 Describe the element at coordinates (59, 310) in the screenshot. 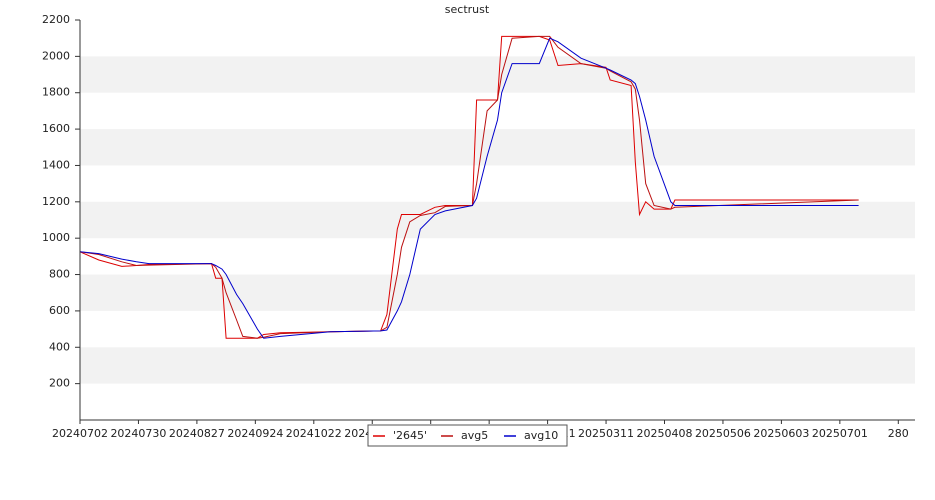

I see `y-tick-label: 600` at that location.